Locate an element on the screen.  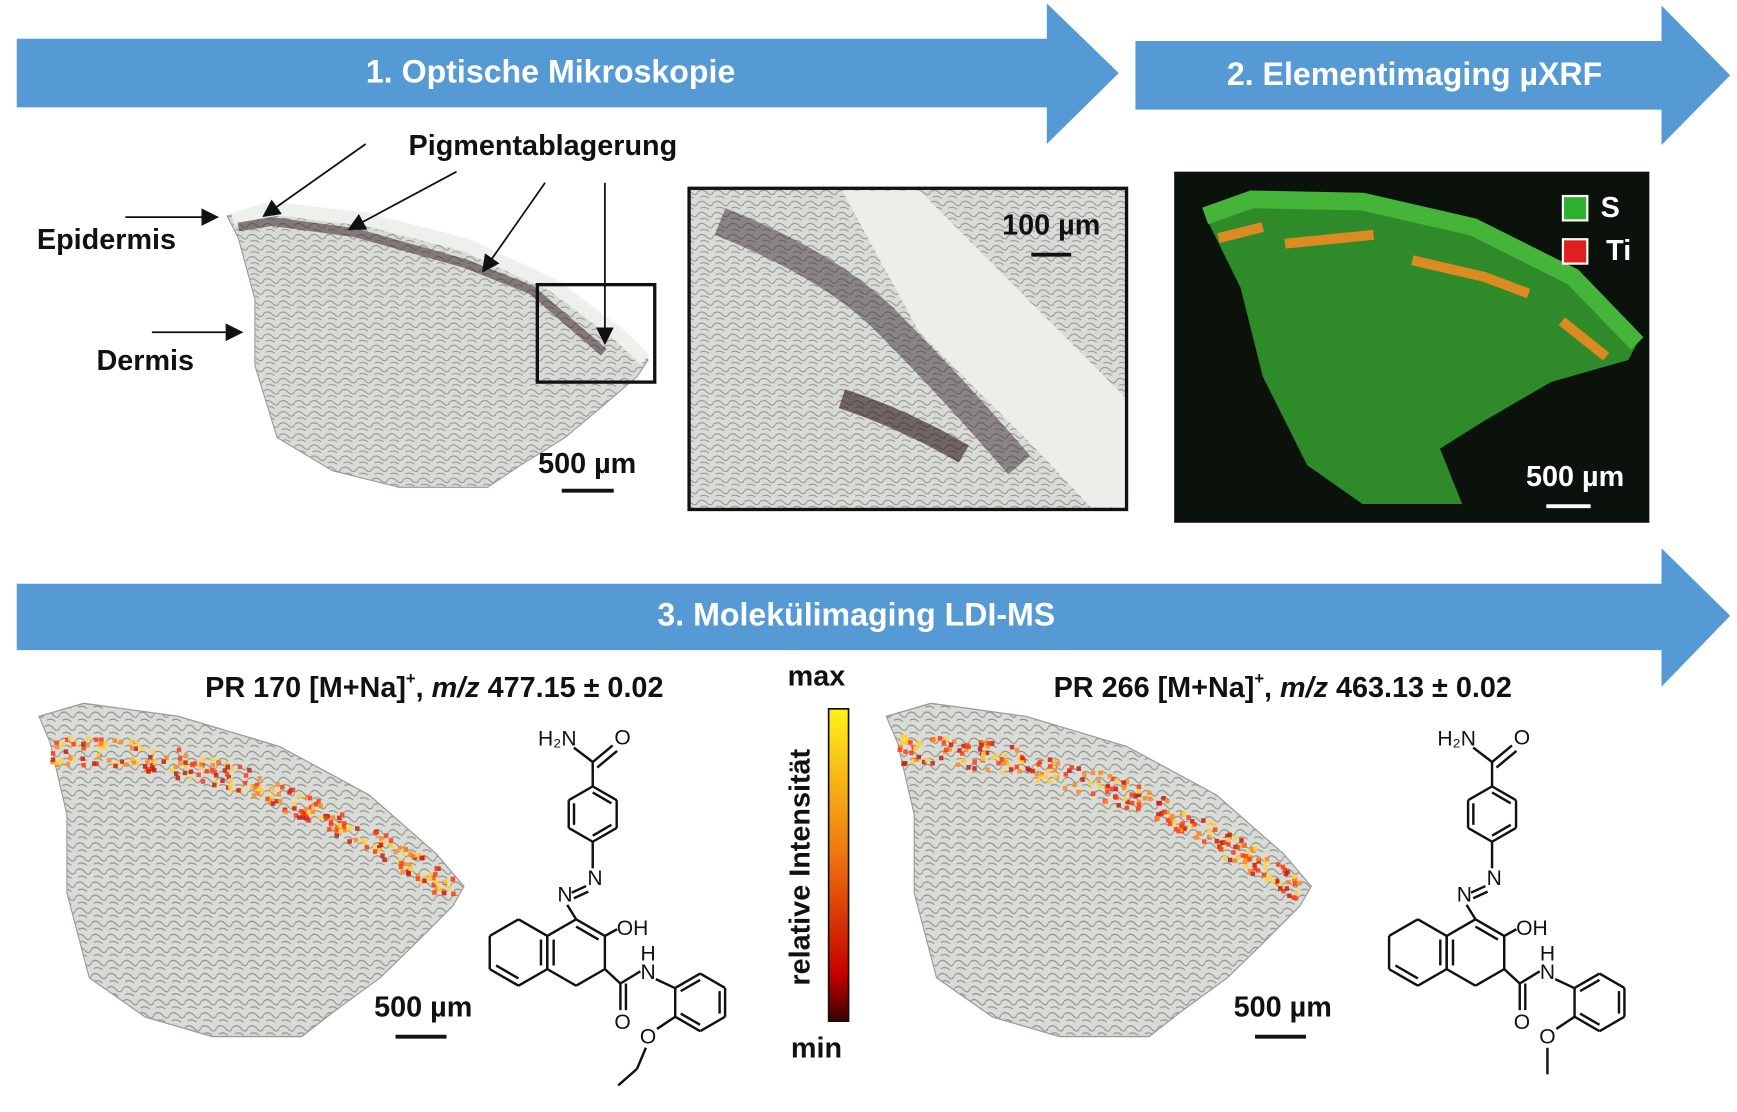
inset-image is located at coordinates (908, 349).